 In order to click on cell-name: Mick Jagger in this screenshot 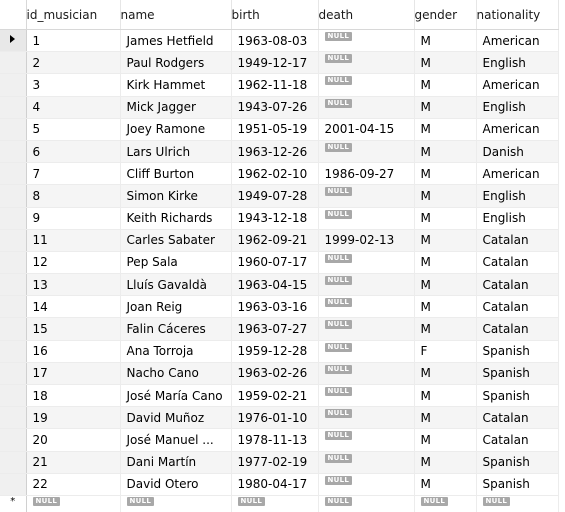, I will do `click(176, 107)`.